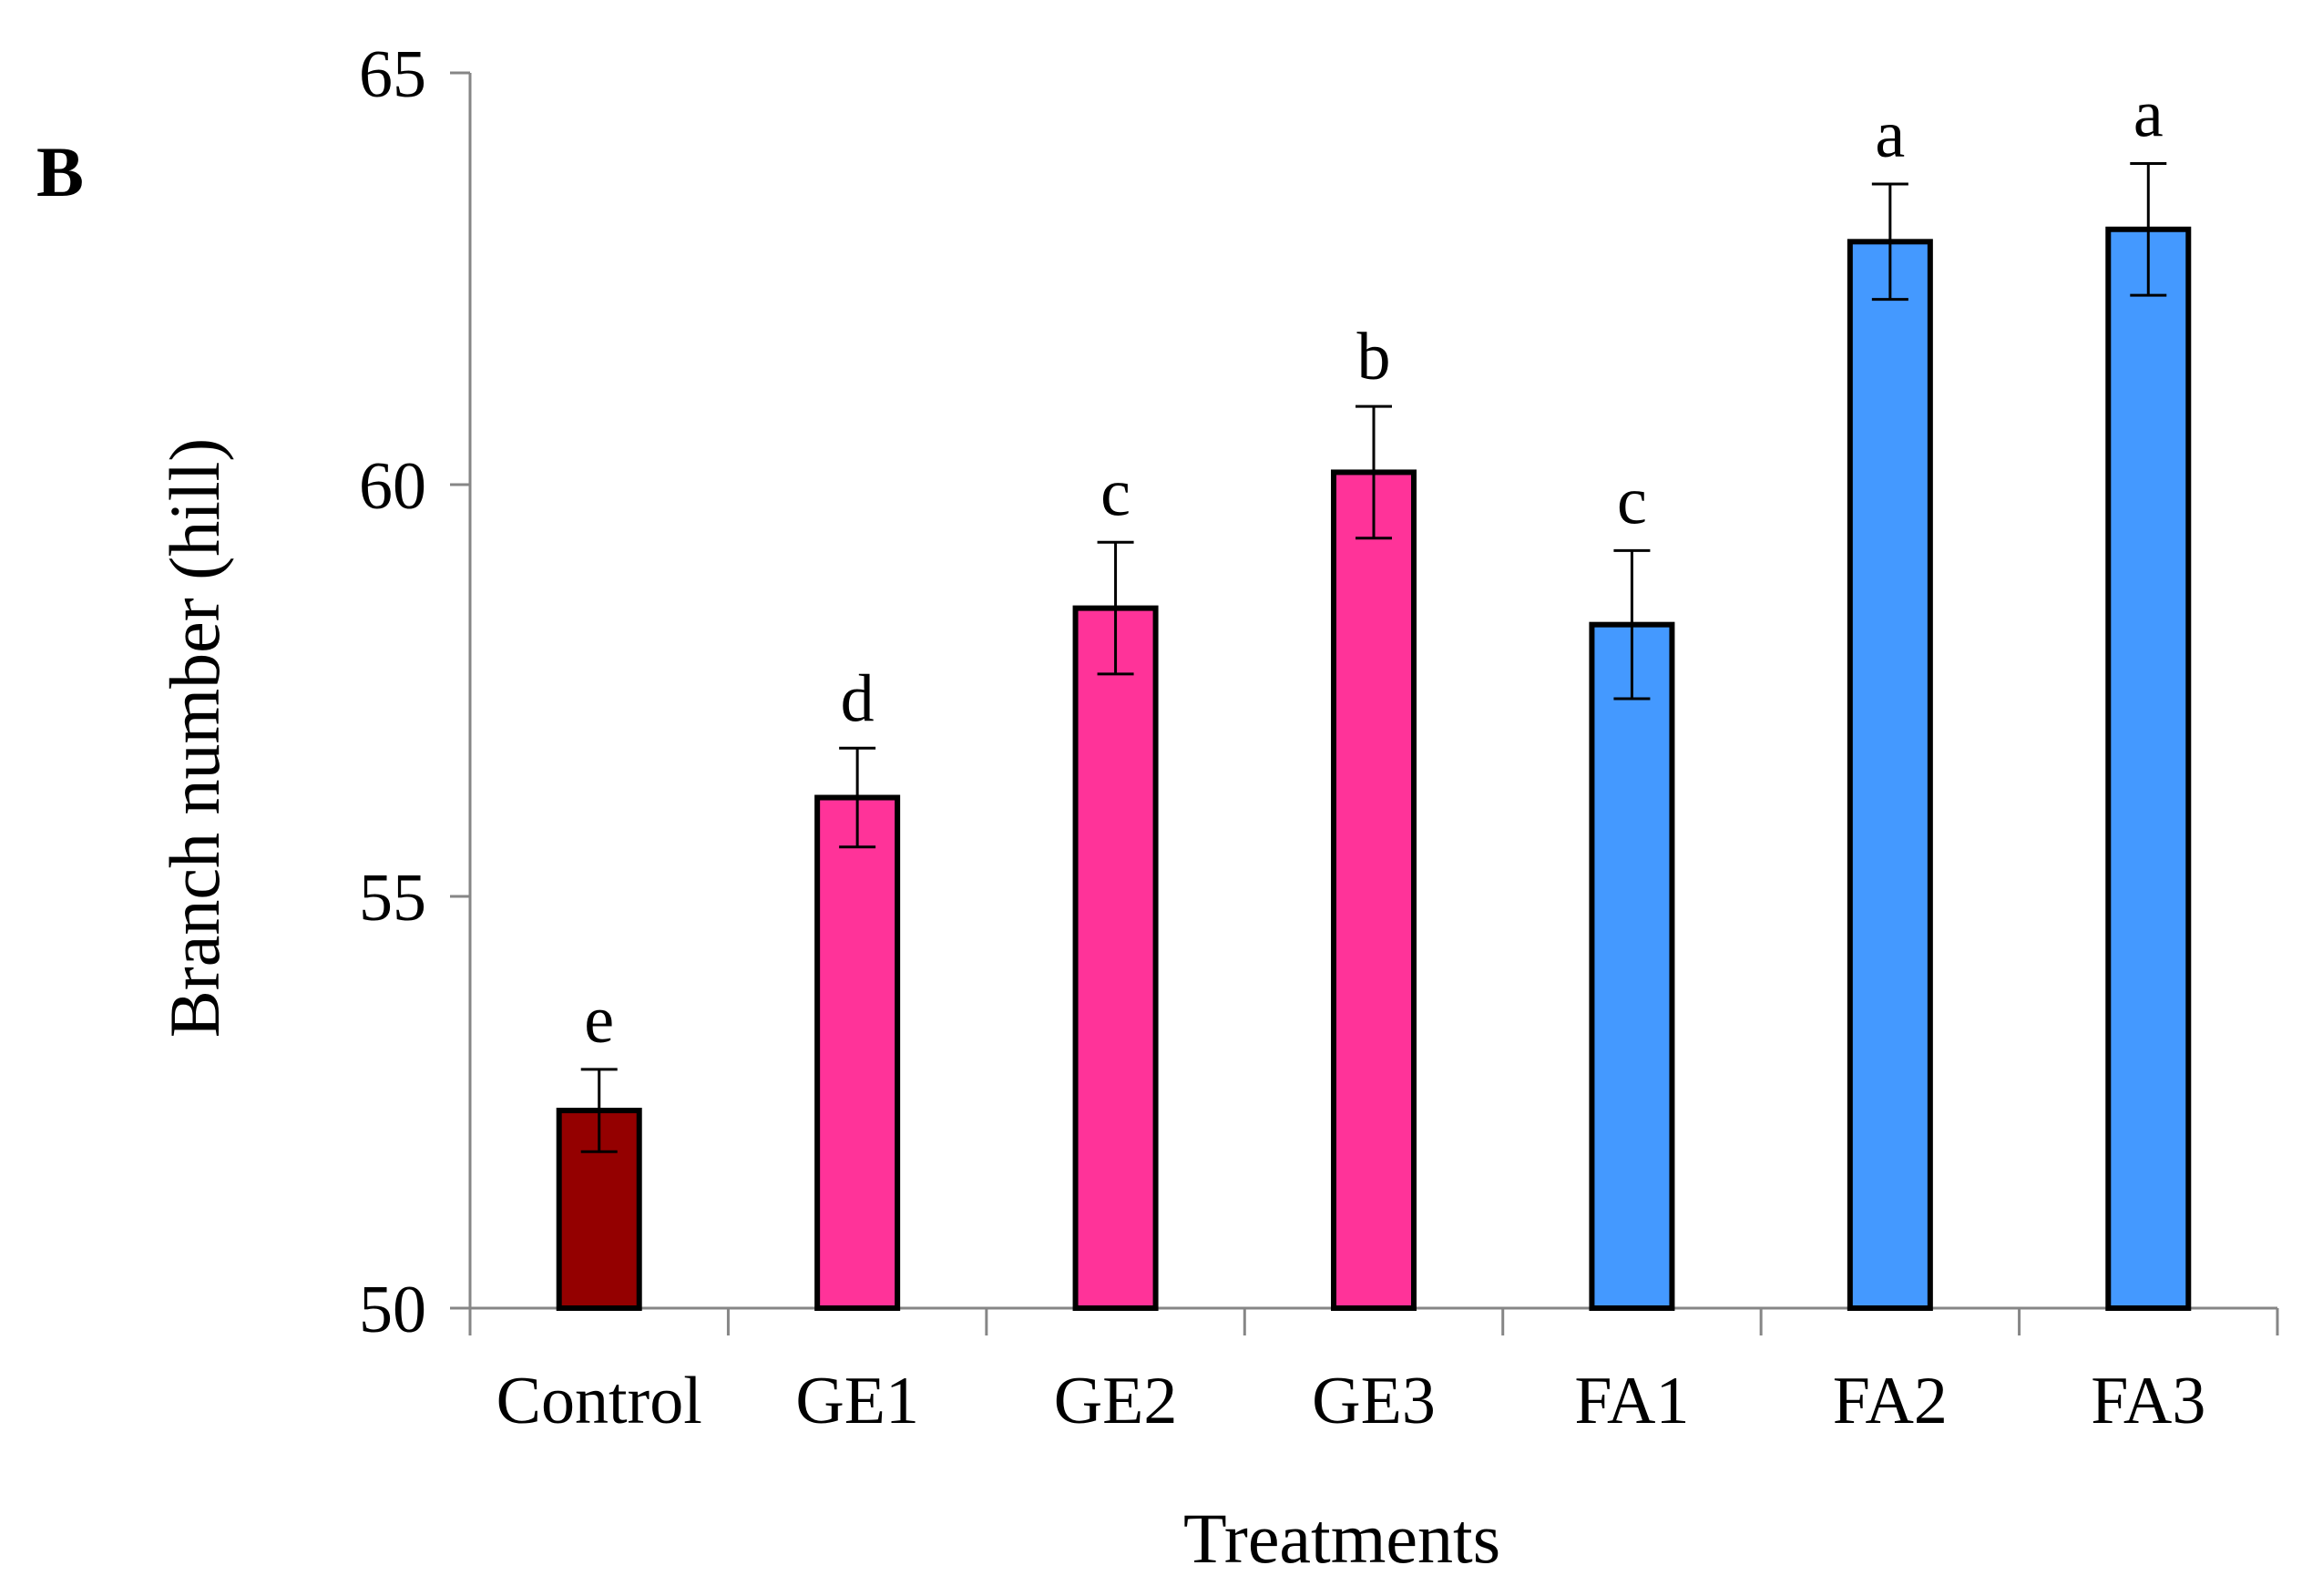 The image size is (2302, 1596). What do you see at coordinates (857, 797) in the screenshot?
I see `error-bar-ge1` at bounding box center [857, 797].